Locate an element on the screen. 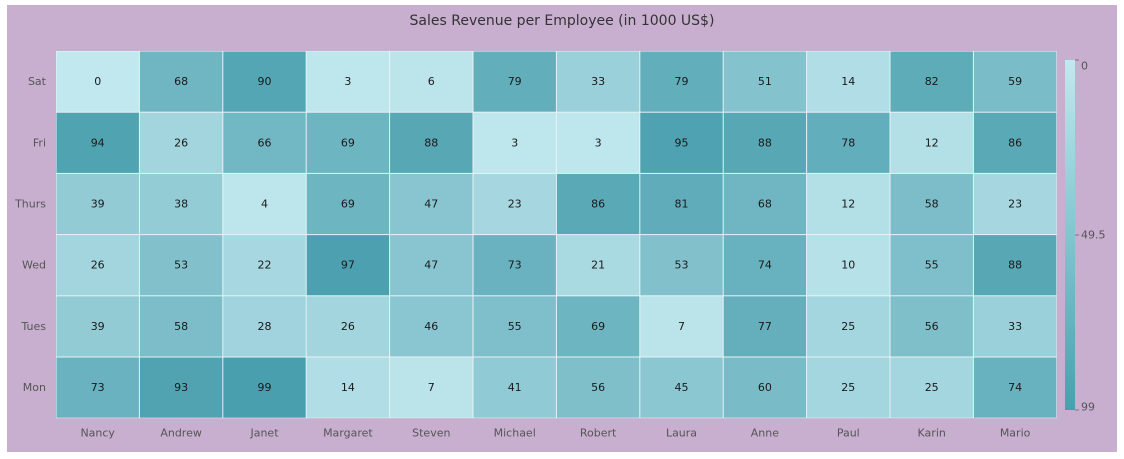 This screenshot has height=459, width=1124. cell-value-label: 59 is located at coordinates (1015, 81).